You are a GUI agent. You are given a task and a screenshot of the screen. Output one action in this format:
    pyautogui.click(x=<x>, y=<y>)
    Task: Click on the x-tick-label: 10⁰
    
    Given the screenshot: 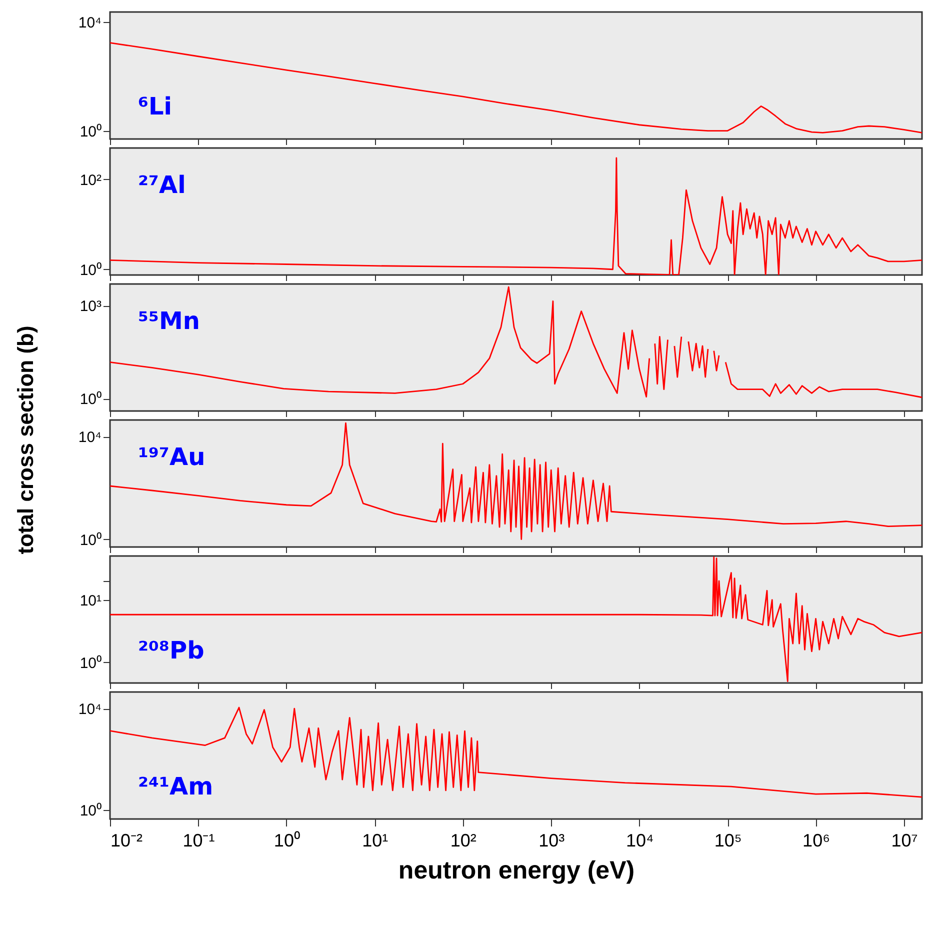 What is the action you would take?
    pyautogui.click(x=287, y=840)
    